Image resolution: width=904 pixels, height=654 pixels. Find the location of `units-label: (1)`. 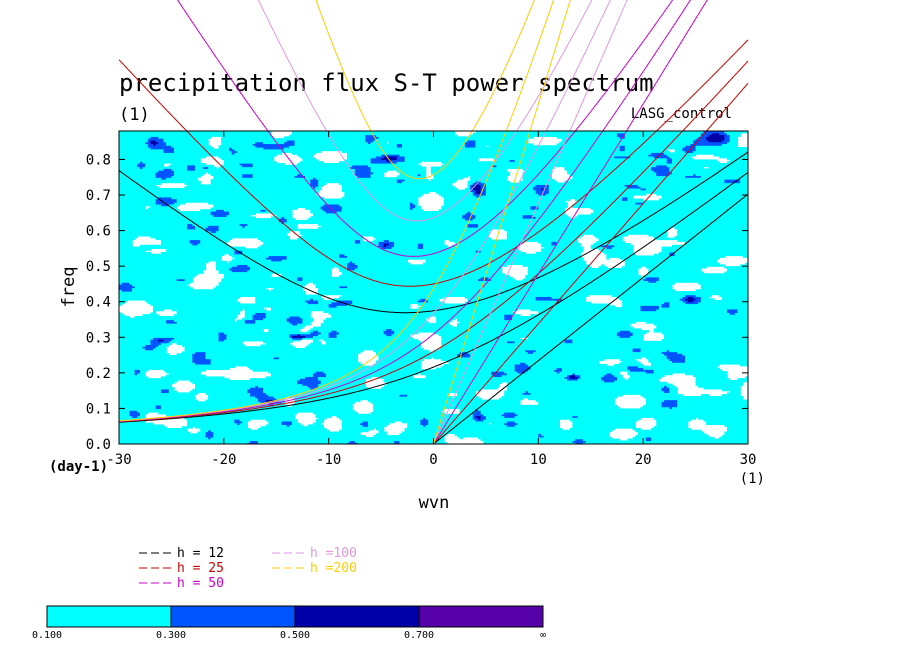

units-label: (1) is located at coordinates (134, 115).